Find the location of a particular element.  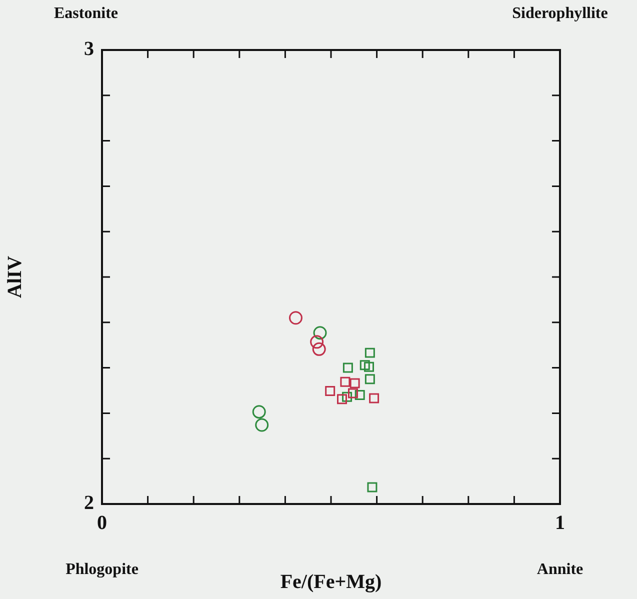

text: Siderophyllite is located at coordinates (560, 13).